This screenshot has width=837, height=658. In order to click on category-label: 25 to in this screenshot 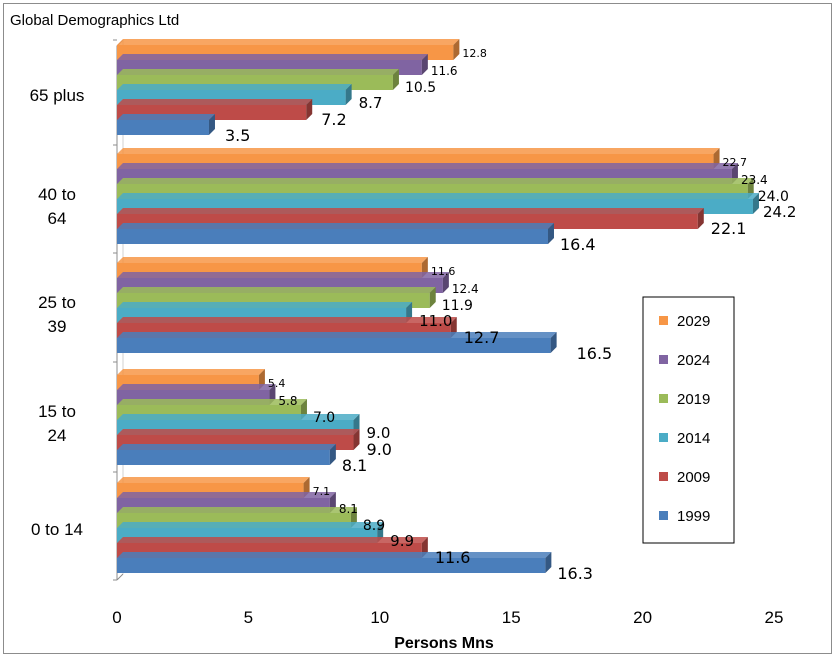, I will do `click(57, 302)`.